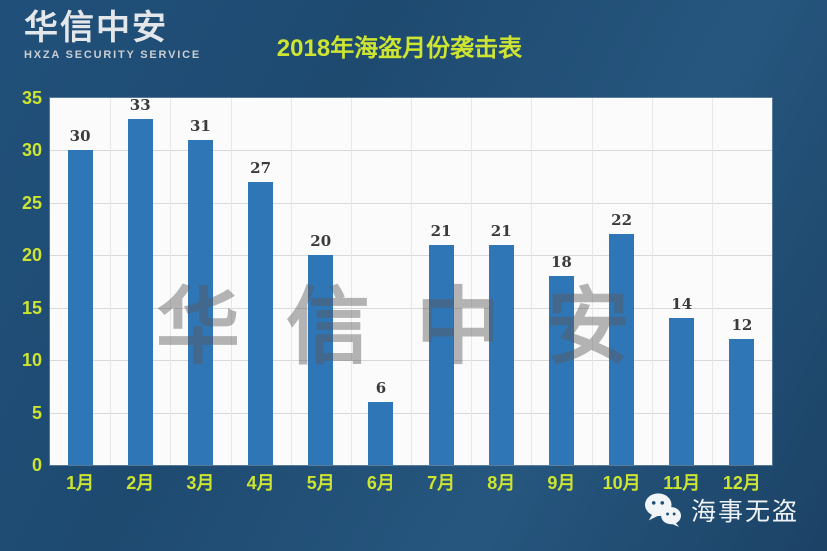  I want to click on bar-value-label-1月: 30, so click(80, 136).